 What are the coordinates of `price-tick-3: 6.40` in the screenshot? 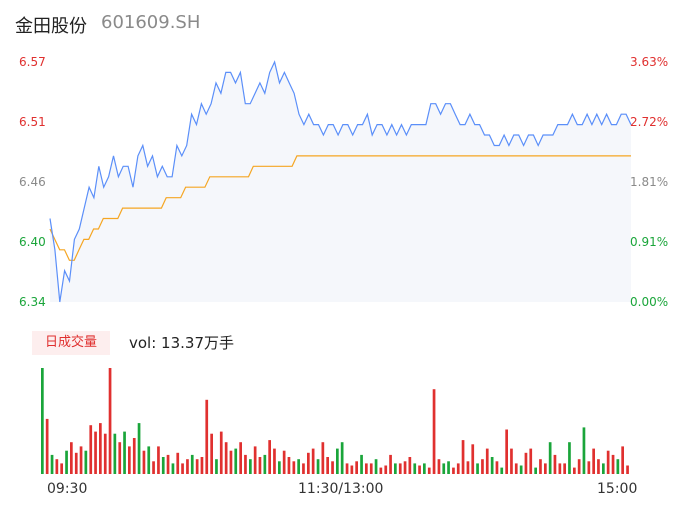 It's located at (32, 242).